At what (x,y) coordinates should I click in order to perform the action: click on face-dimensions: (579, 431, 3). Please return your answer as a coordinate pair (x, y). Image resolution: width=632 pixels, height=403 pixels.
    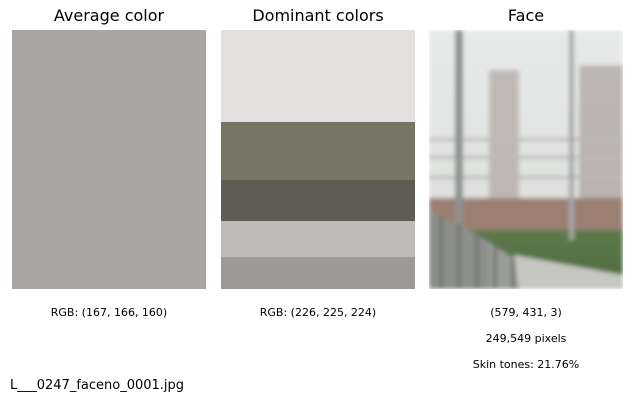
    Looking at the image, I should click on (526, 312).